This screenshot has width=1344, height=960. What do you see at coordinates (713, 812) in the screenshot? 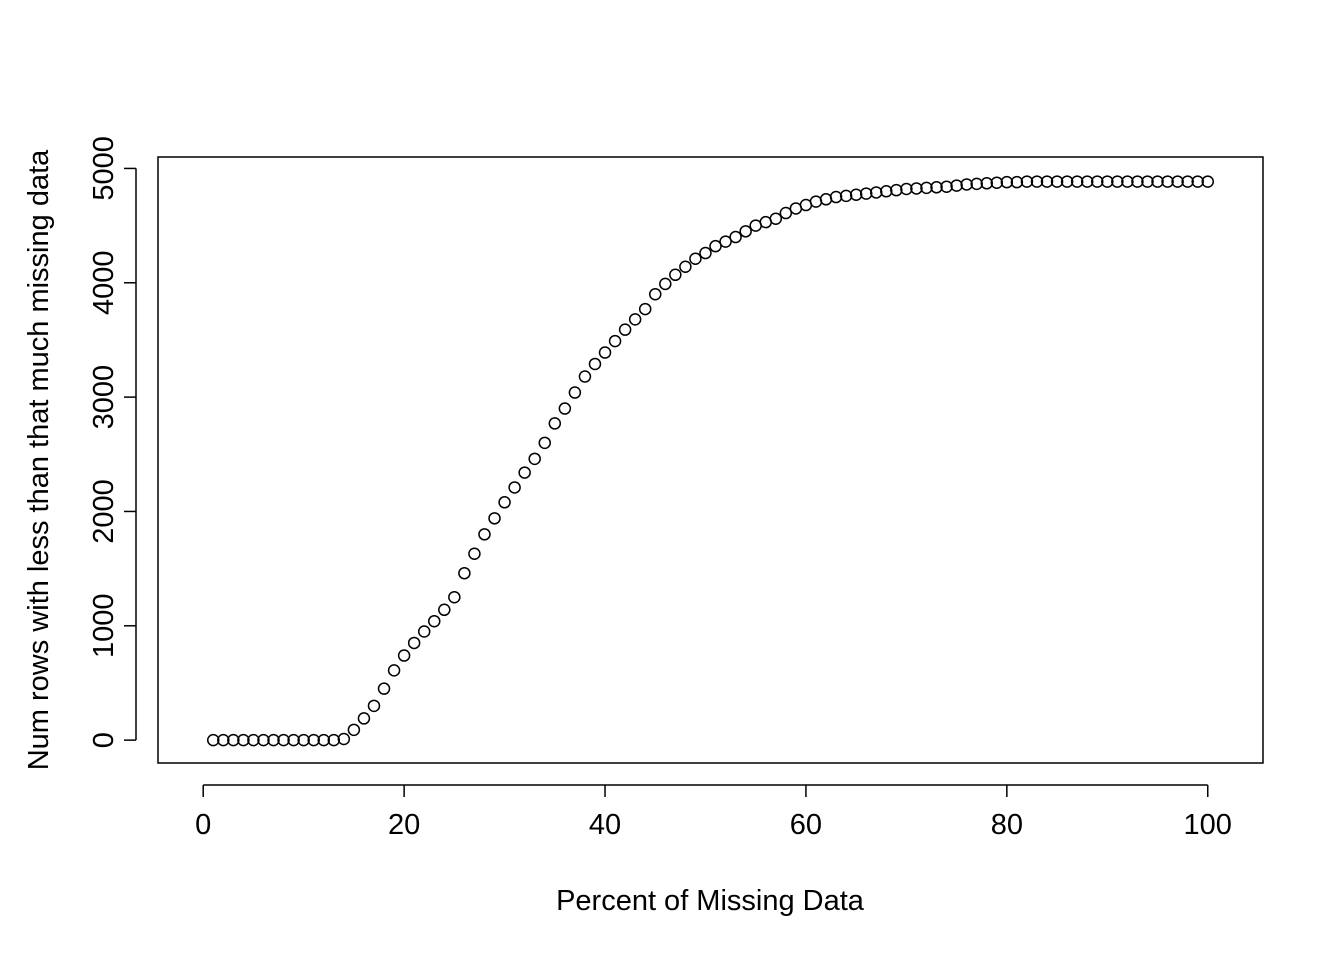
I see `x-axis: 0 20 40 60 80 100` at bounding box center [713, 812].